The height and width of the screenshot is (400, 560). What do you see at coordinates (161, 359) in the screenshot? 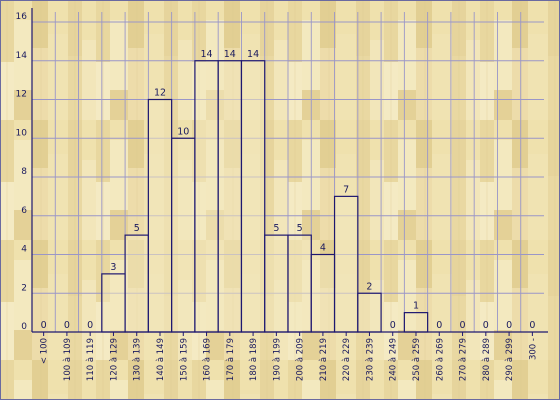
I see `x-tick-label: 140 à 149` at bounding box center [161, 359].